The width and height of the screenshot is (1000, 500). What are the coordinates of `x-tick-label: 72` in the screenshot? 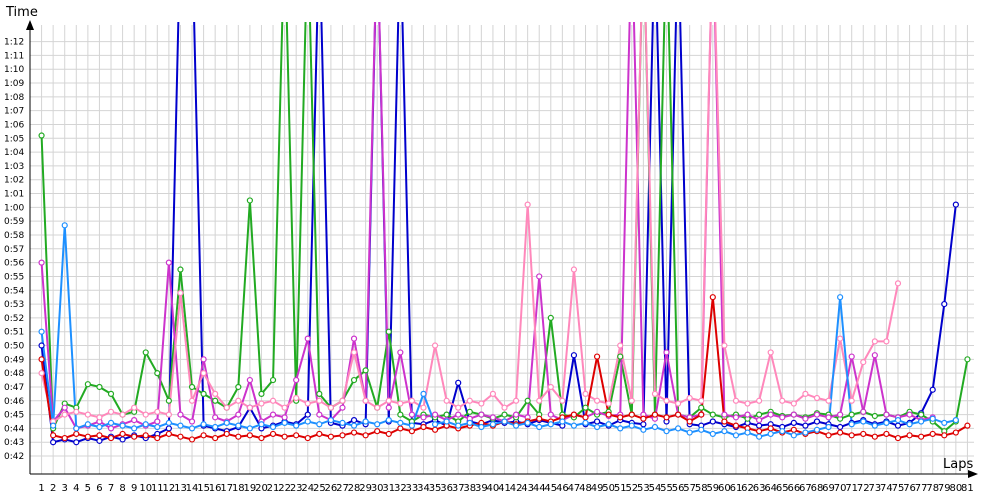 It's located at (863, 488).